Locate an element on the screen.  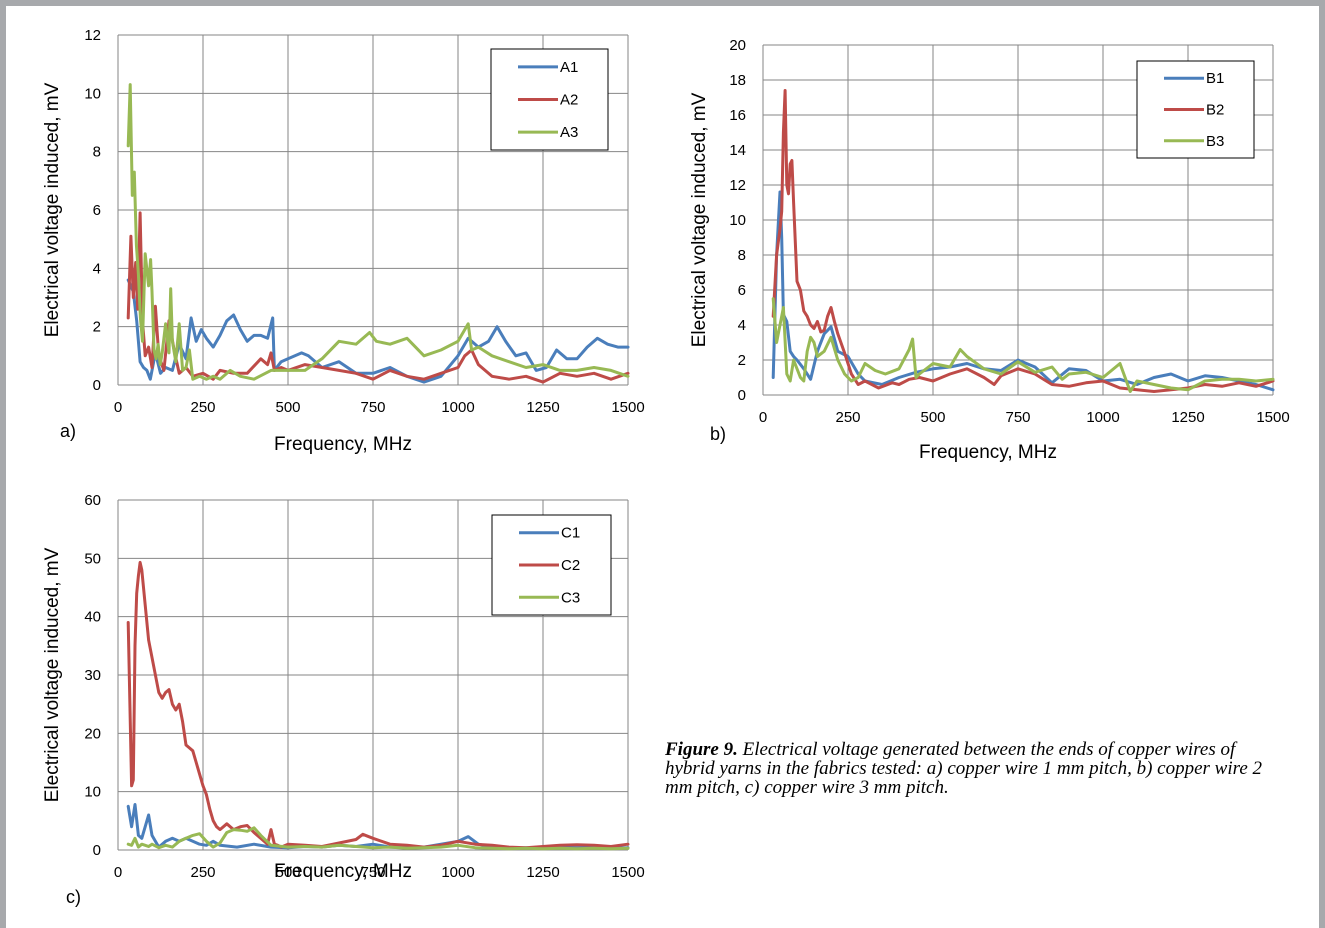
y-tick-label: 50 is located at coordinates (92, 558).